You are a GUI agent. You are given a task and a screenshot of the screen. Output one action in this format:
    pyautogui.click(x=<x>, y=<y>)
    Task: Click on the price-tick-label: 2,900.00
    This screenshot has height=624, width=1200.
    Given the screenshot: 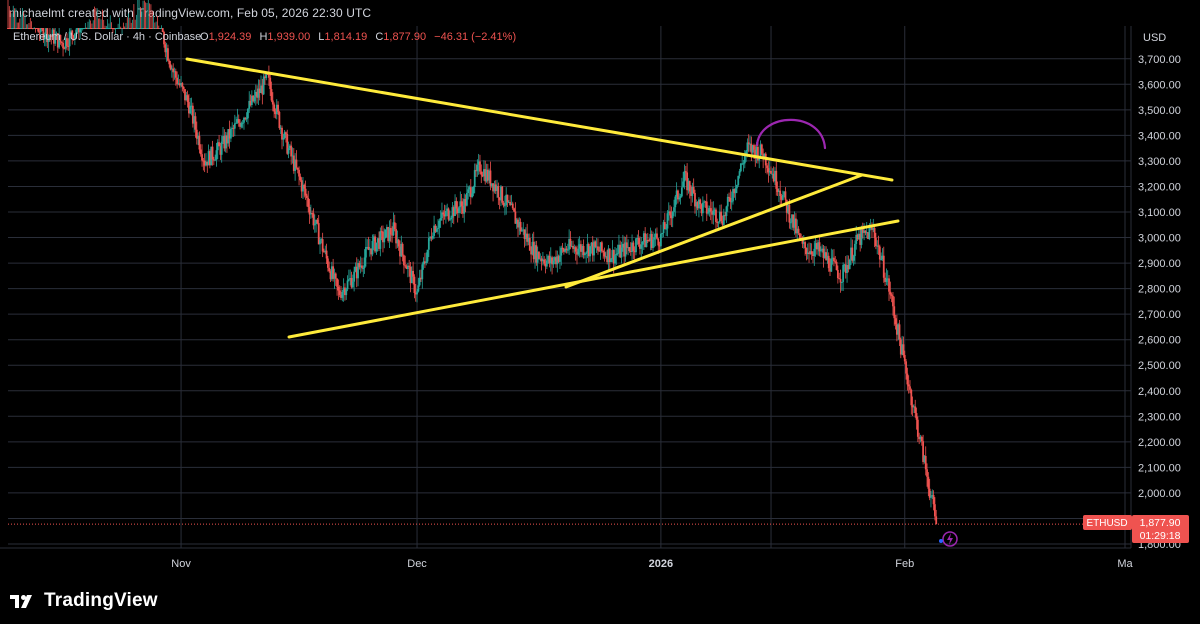 What is the action you would take?
    pyautogui.click(x=1159, y=264)
    